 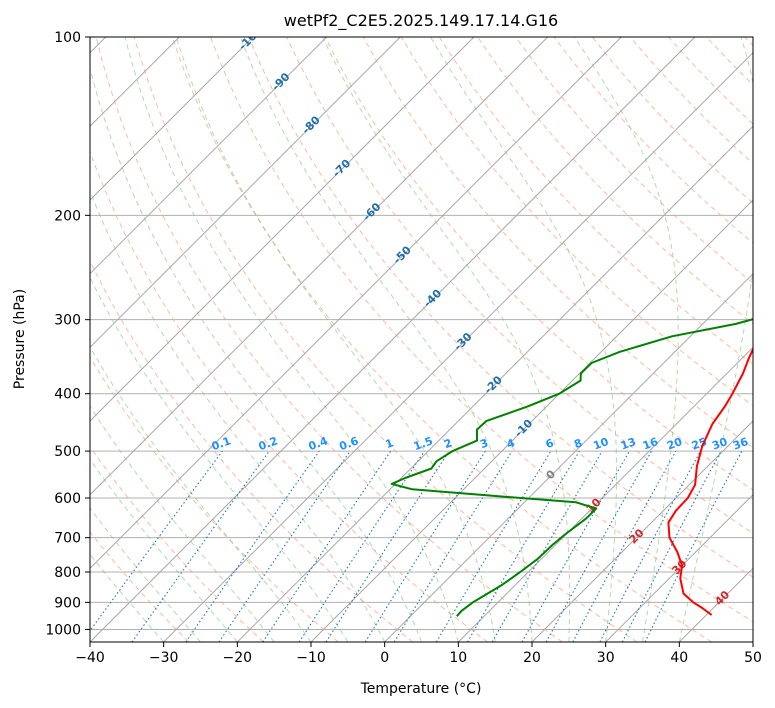 I want to click on mixing-ratio-label: 0.4, so click(x=318, y=443).